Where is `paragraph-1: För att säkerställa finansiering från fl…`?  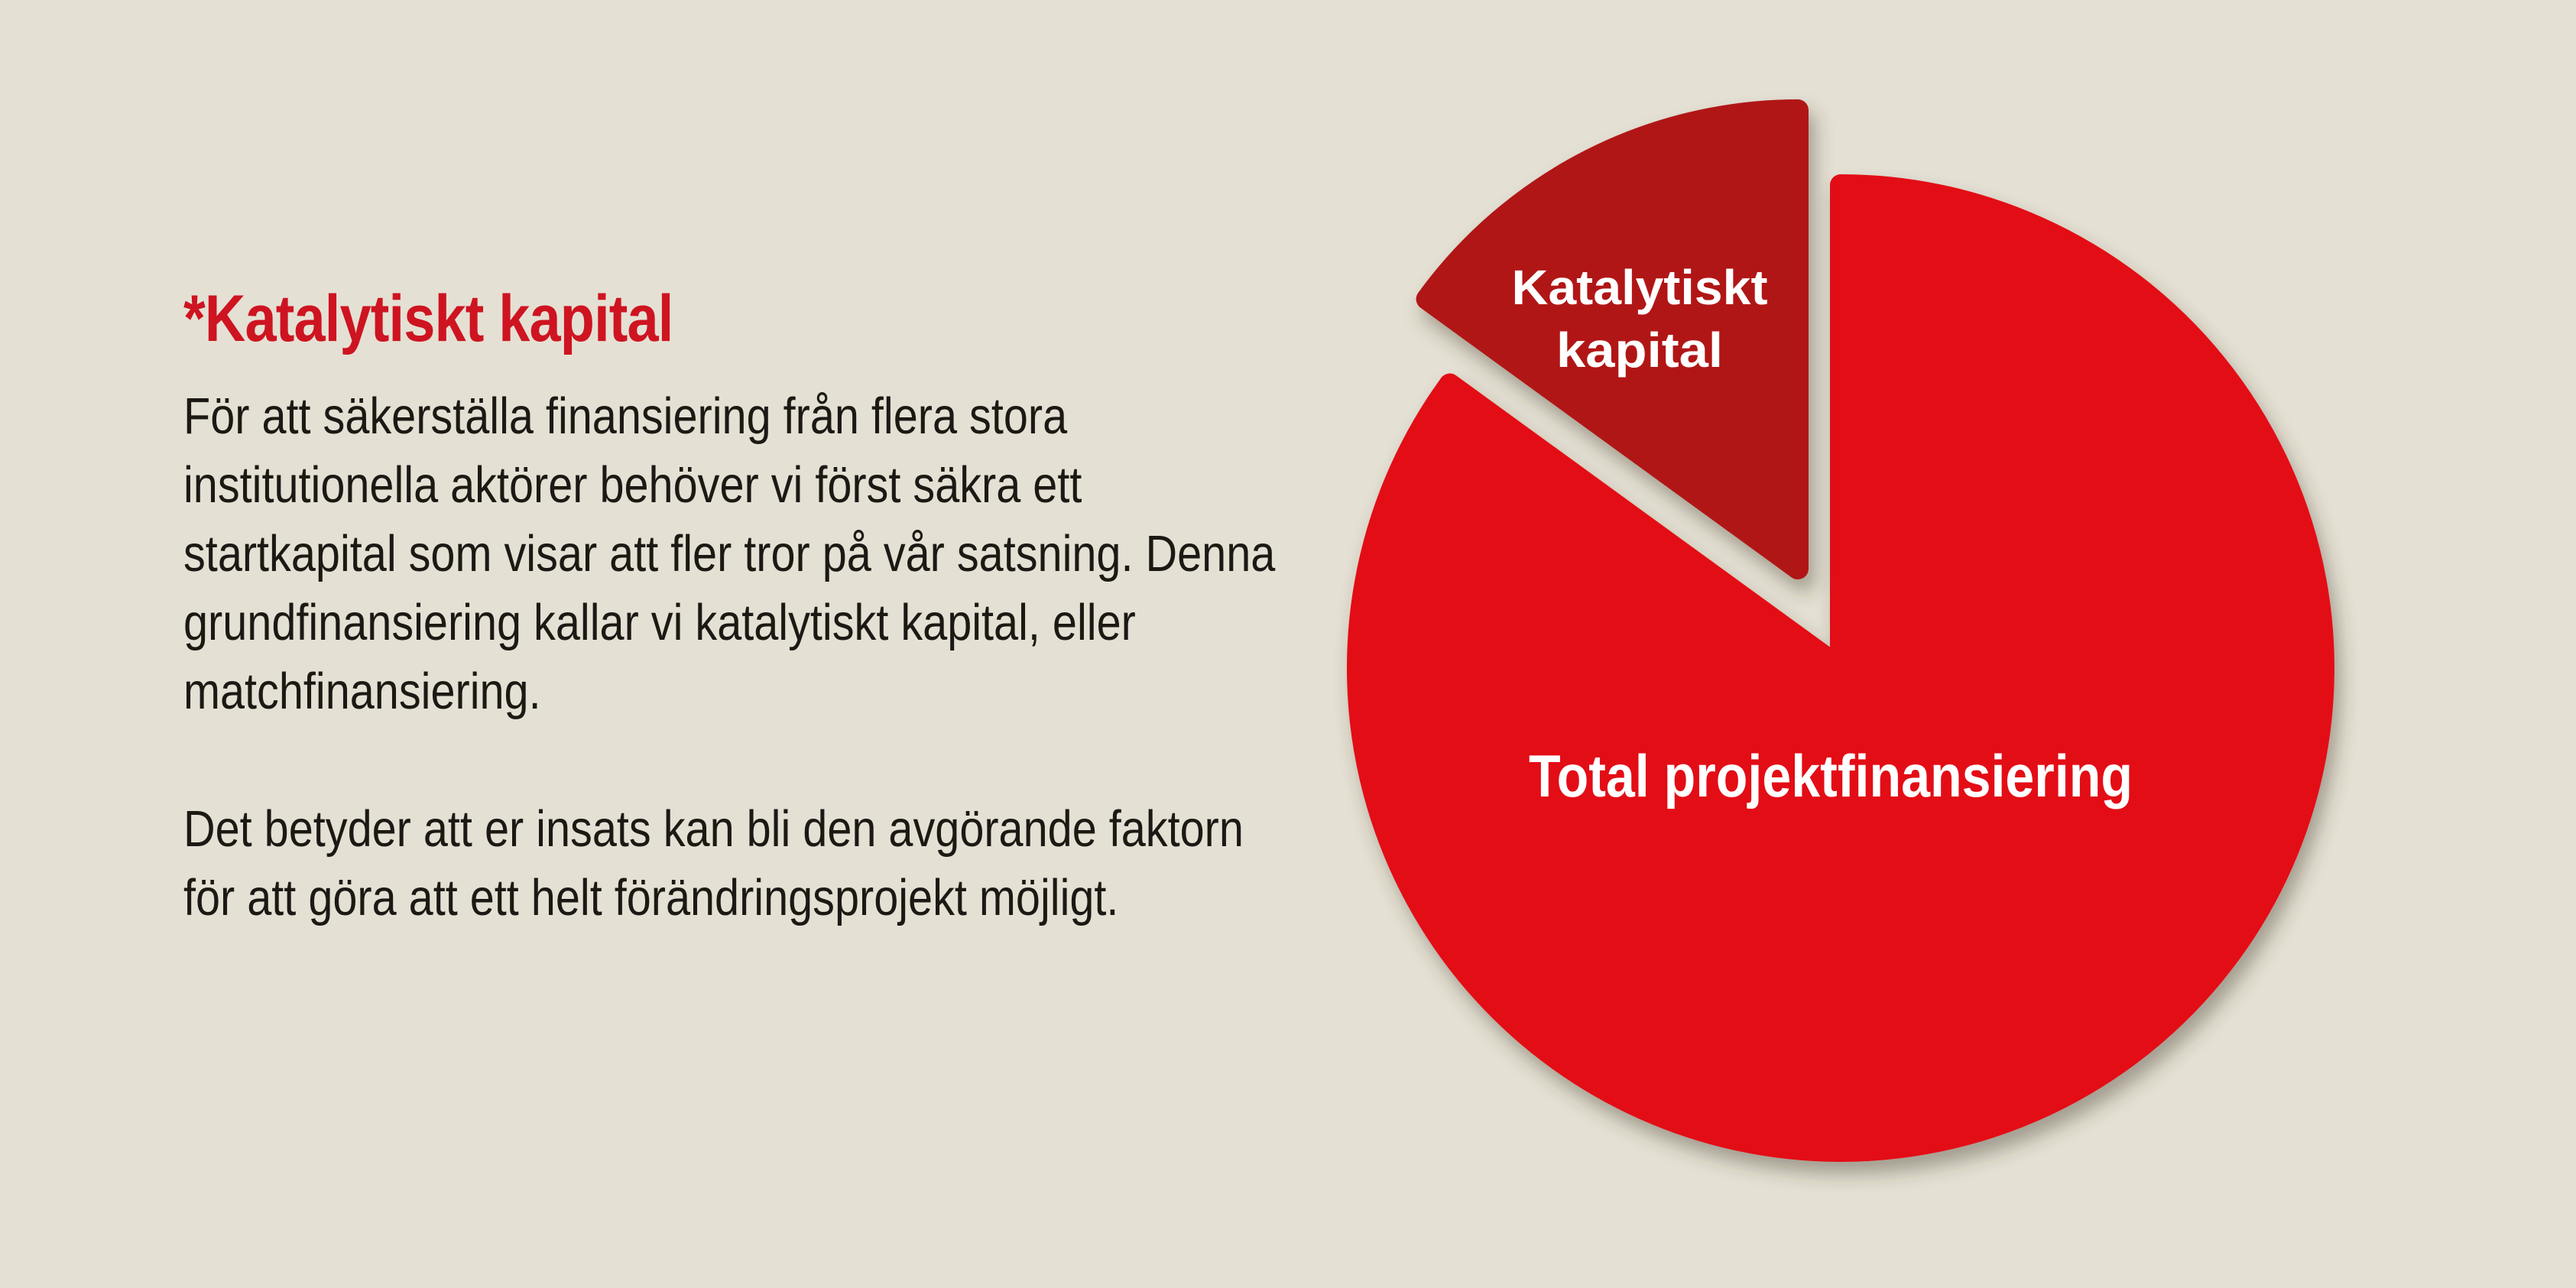
paragraph-1: För att säkerställa finansiering från fl… is located at coordinates (729, 554).